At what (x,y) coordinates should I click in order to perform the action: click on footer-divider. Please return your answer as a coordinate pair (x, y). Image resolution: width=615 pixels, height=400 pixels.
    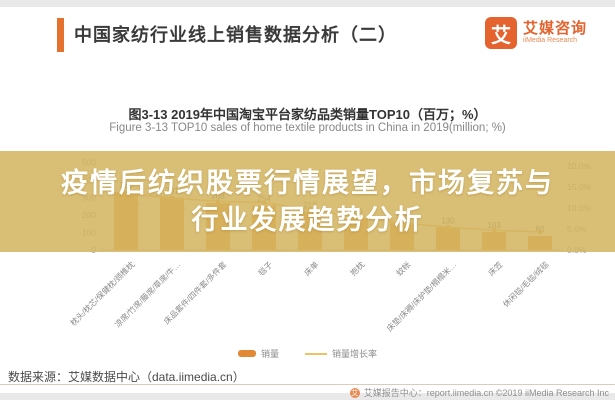
    Looking at the image, I should click on (307, 384).